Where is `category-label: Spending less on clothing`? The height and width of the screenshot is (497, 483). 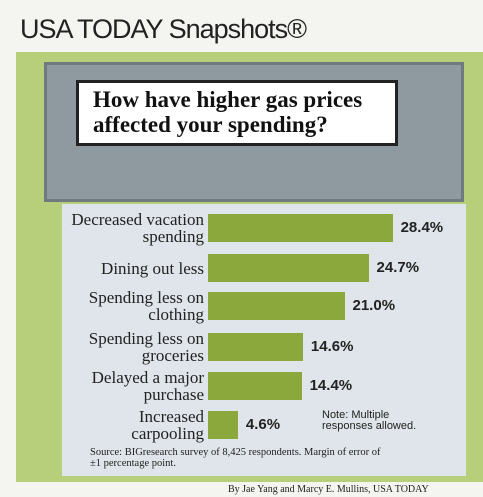 category-label: Spending less on clothing is located at coordinates (146, 306).